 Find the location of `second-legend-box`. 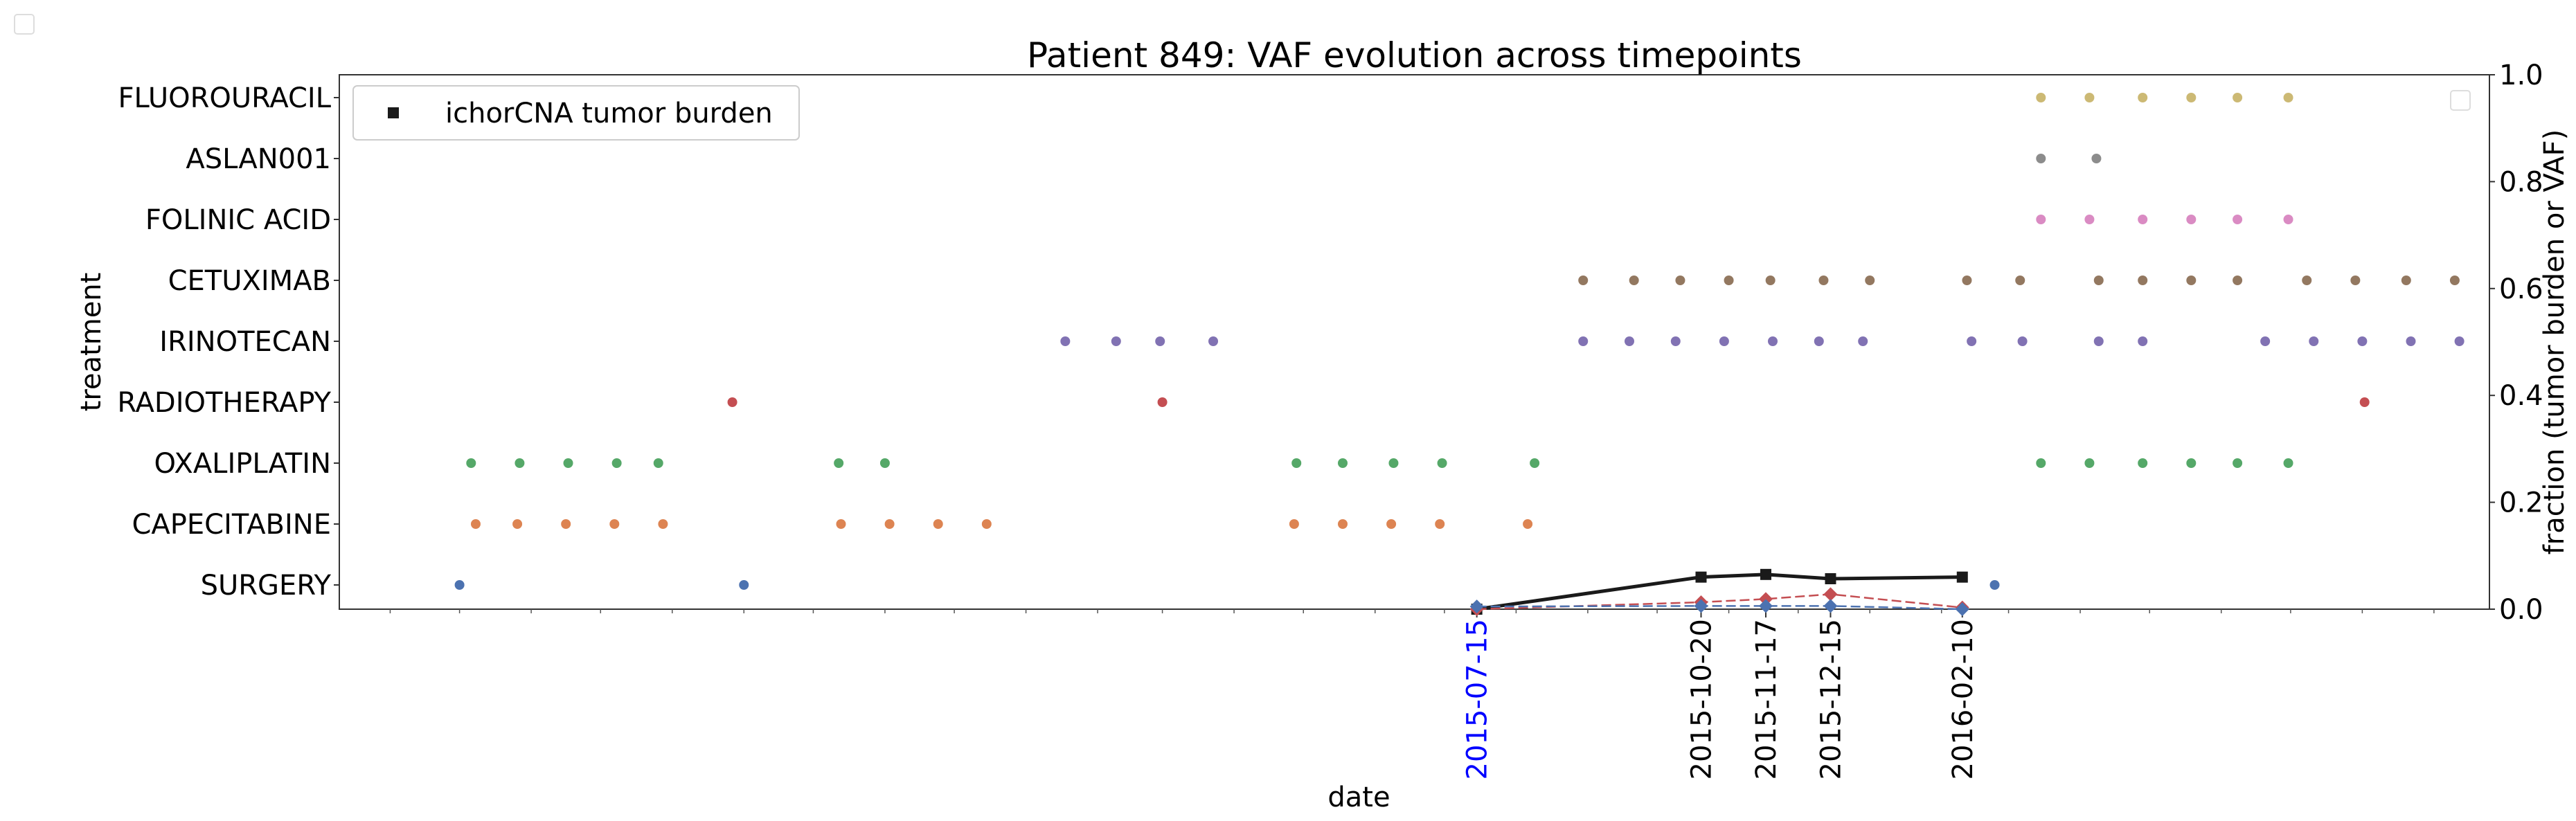

second-legend-box is located at coordinates (2460, 100).